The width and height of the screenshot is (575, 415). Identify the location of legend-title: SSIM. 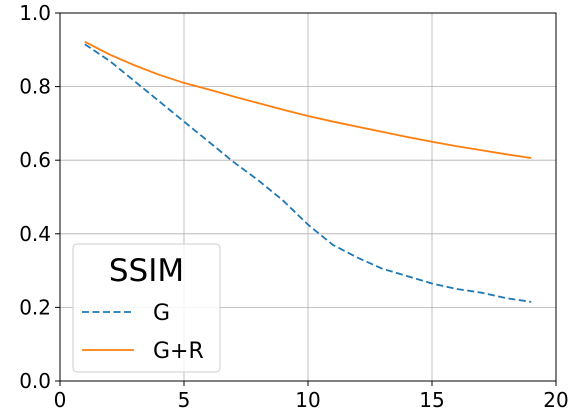
(146, 271).